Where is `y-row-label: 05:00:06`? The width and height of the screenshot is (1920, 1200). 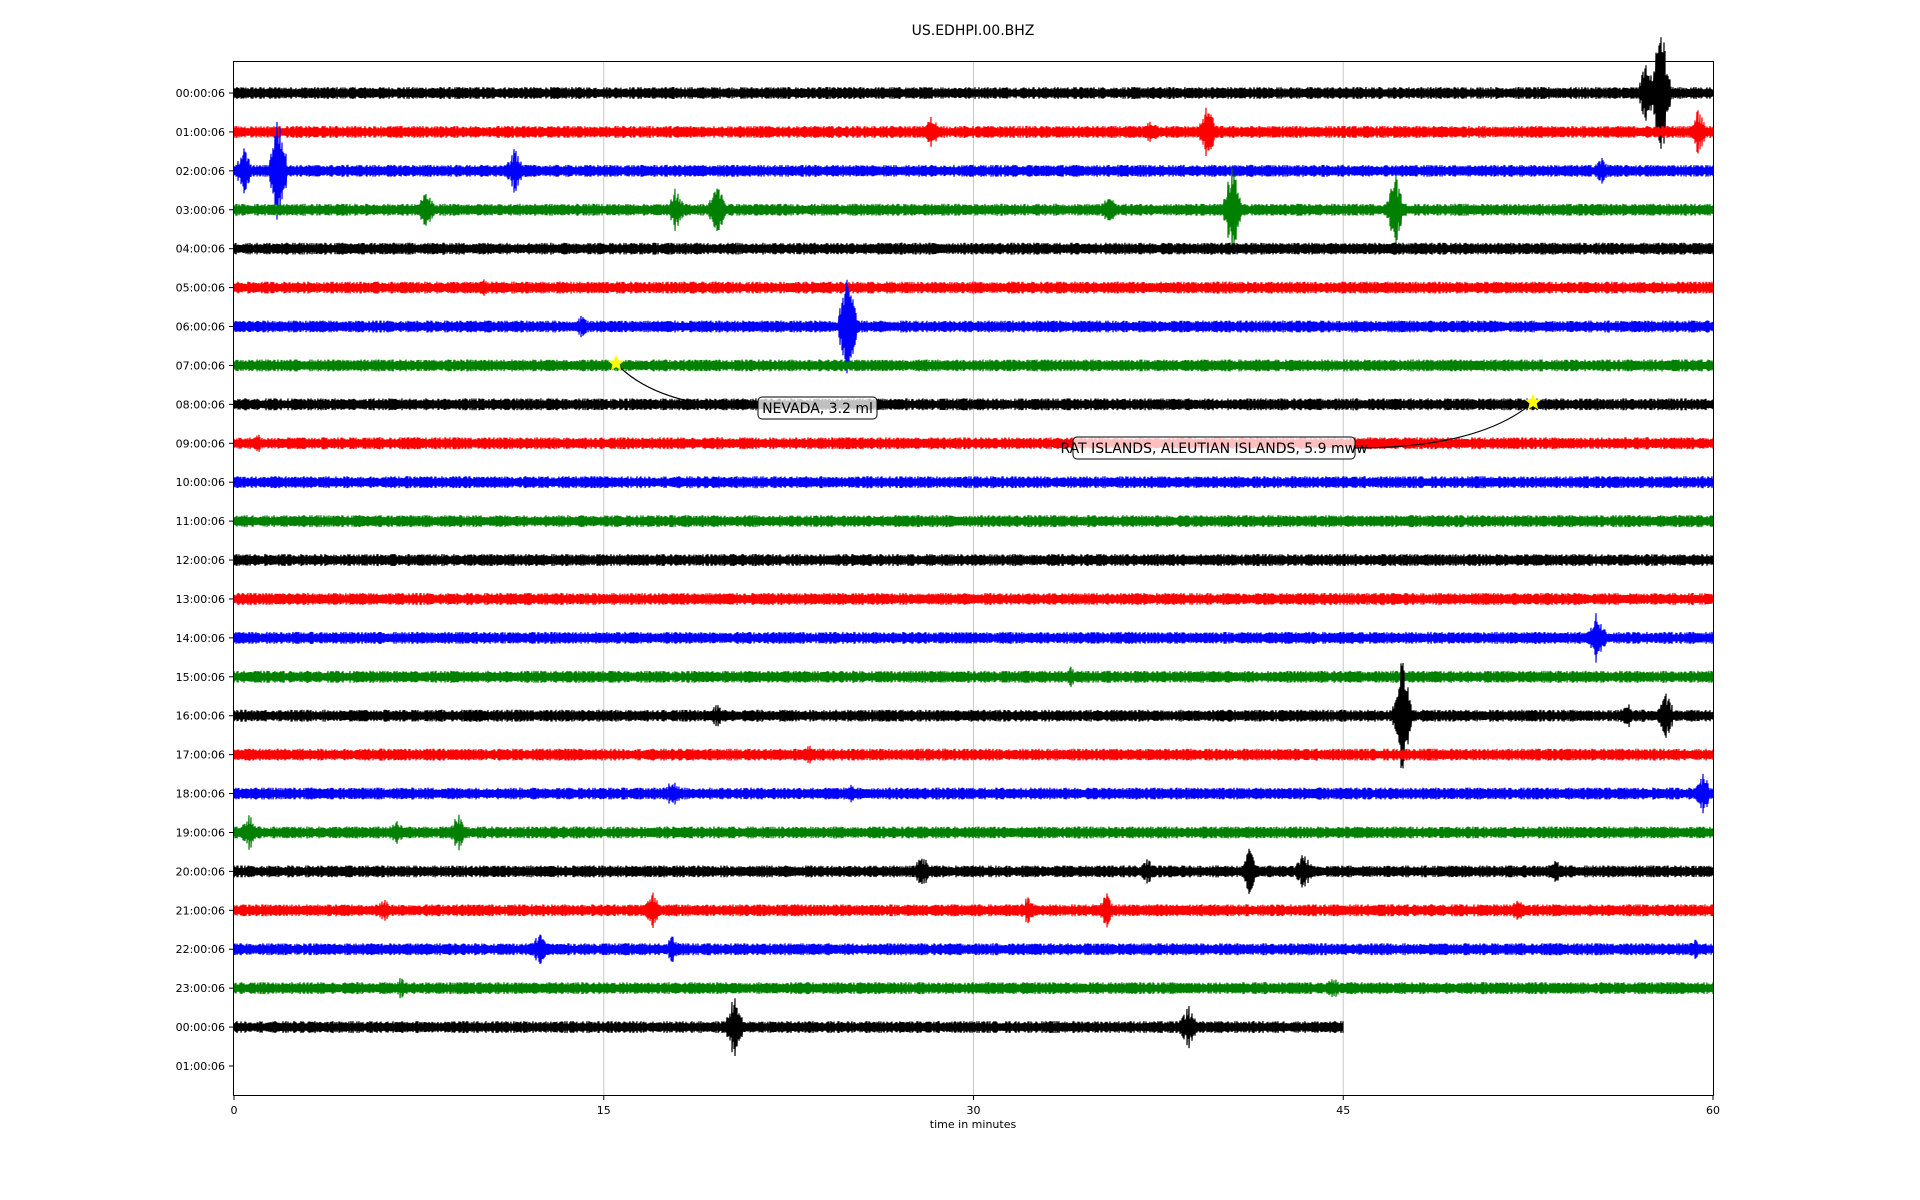
y-row-label: 05:00:06 is located at coordinates (200, 288).